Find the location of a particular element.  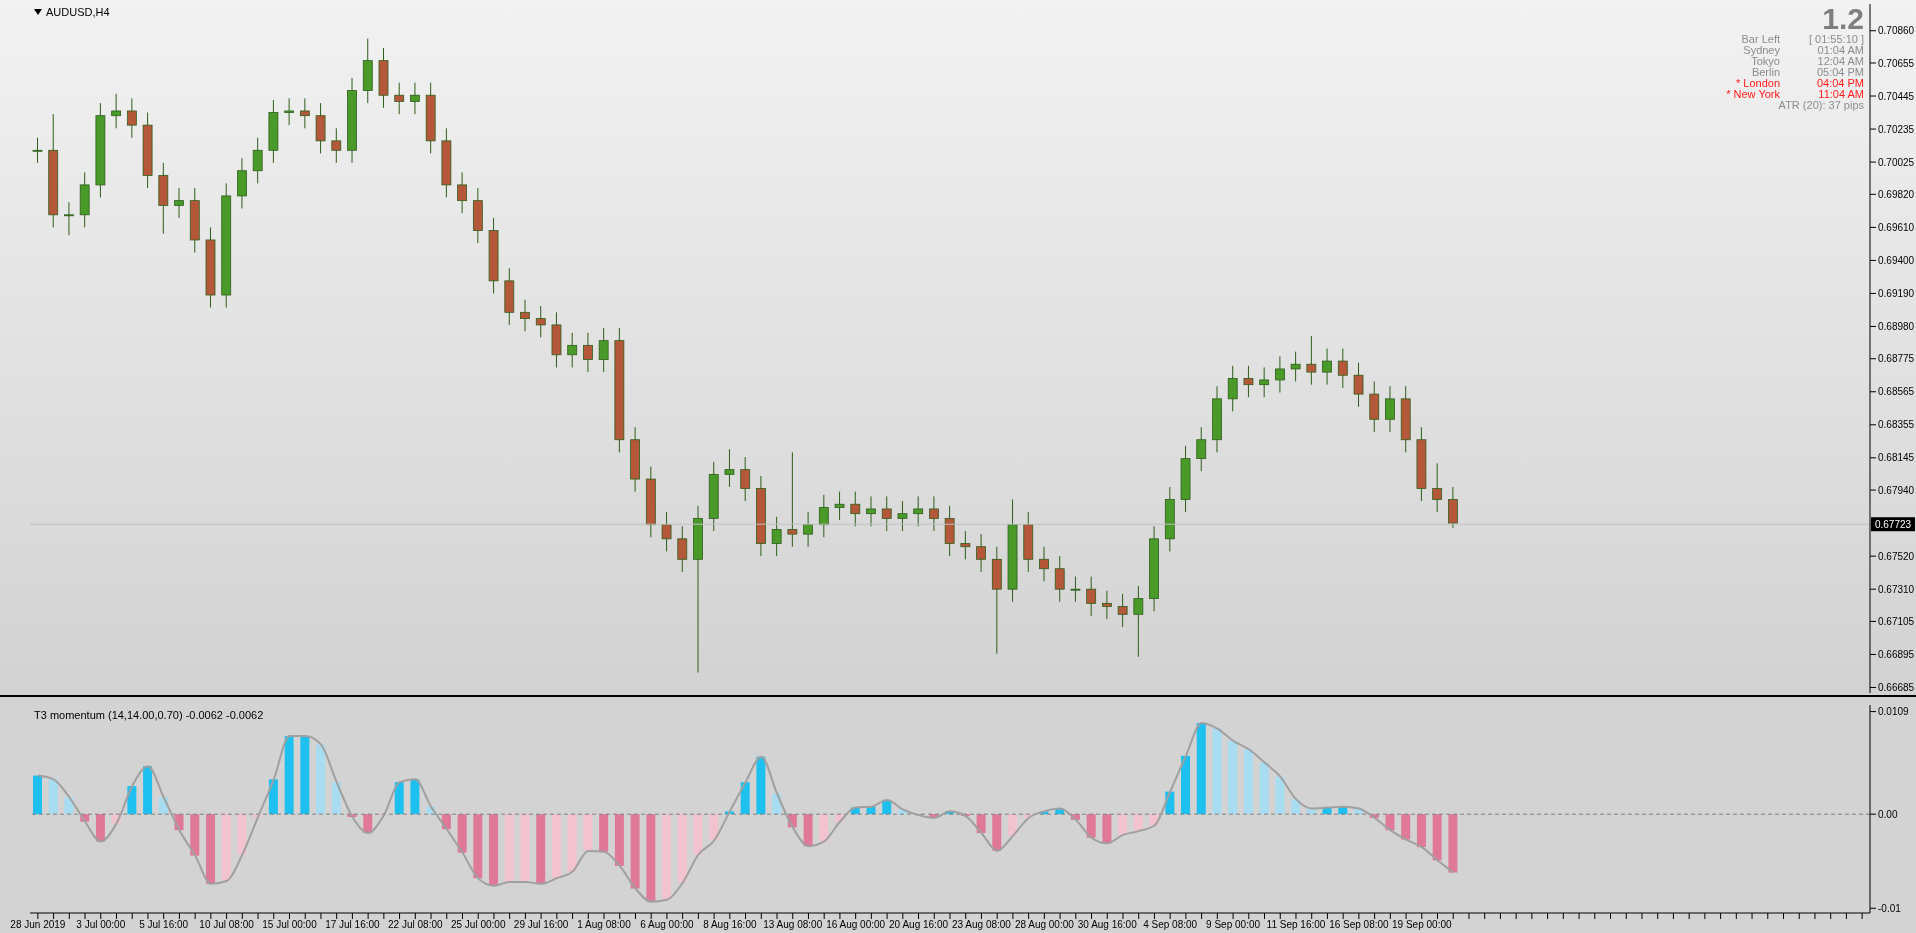

chart-title: T3 momentum (14,14.00,0.70) -0.0062 -0.0062 is located at coordinates (149, 715).